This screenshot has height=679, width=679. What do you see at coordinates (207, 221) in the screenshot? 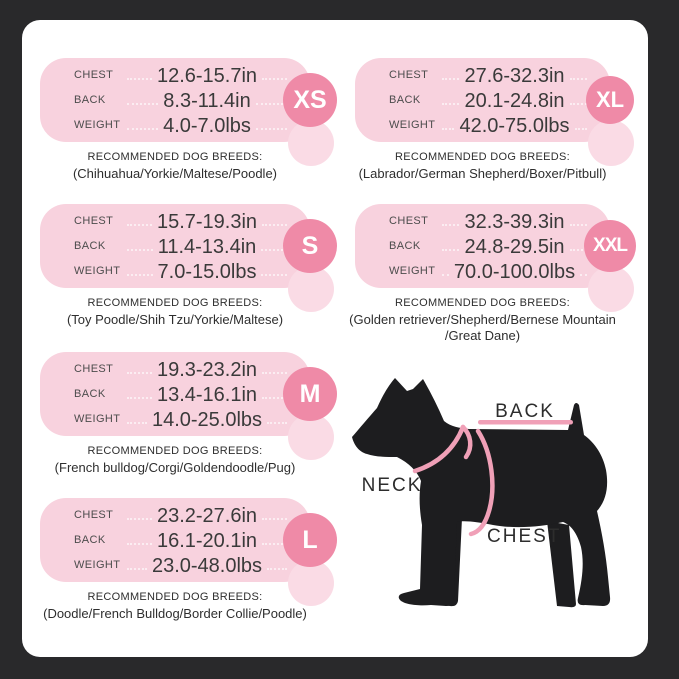
I see `chest-value: 15.7-19.3in` at bounding box center [207, 221].